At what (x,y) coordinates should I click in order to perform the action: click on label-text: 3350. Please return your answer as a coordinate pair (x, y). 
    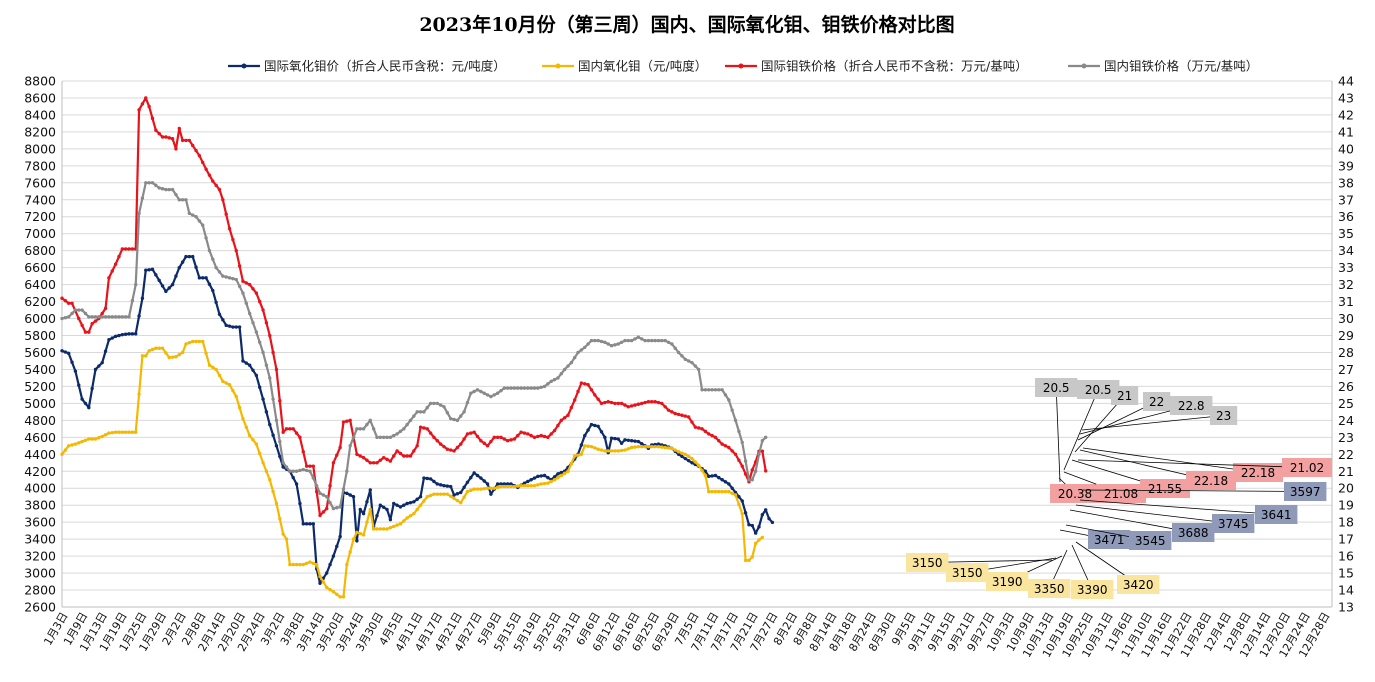
    Looking at the image, I should click on (1049, 589).